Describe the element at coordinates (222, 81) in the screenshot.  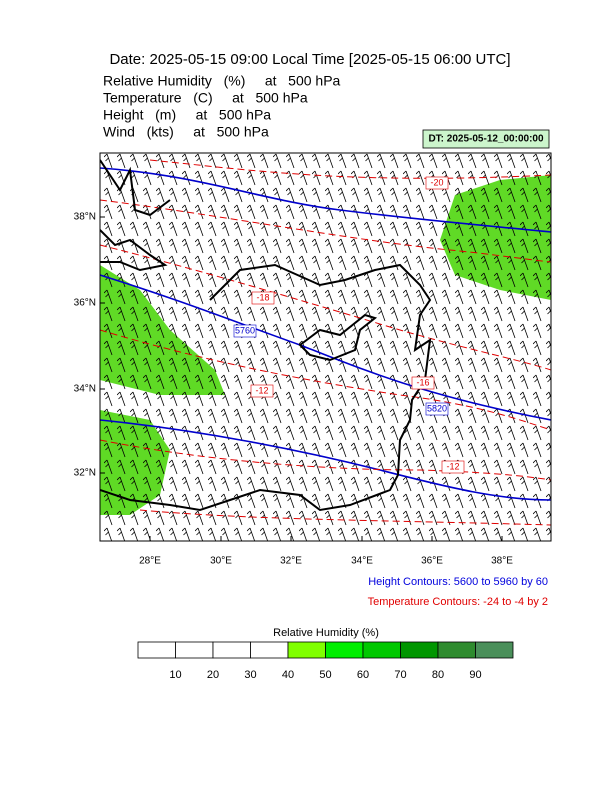
I see `field: Relative Humidity (%) at 500 hPa` at that location.